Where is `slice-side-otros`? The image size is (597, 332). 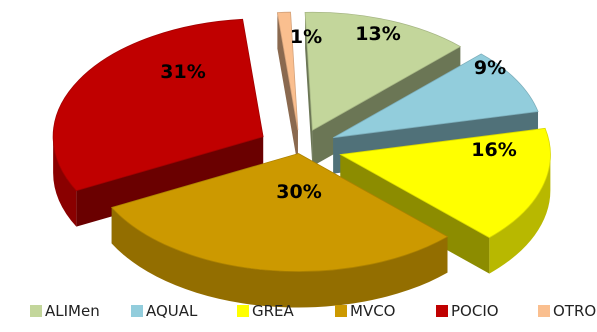
slice-side-otros is located at coordinates (287, 89).